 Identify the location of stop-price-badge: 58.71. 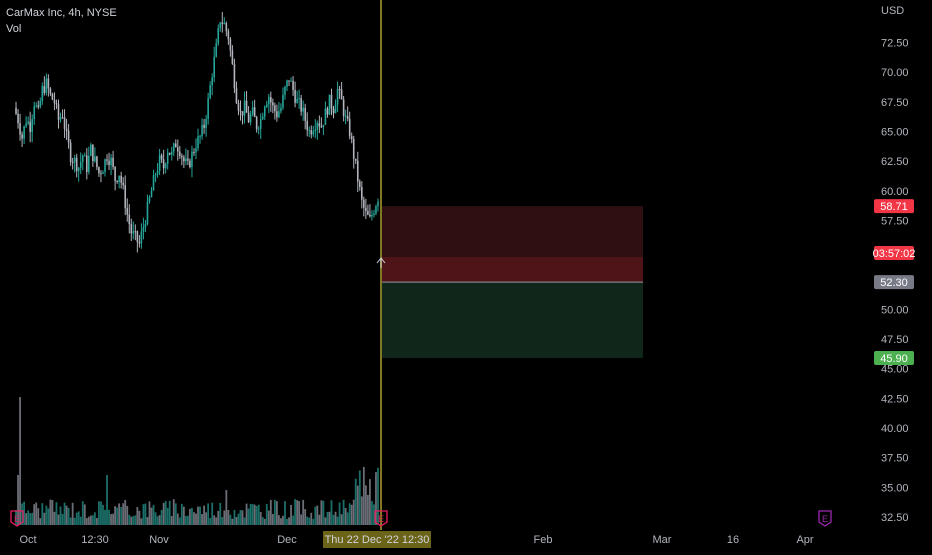
(894, 206).